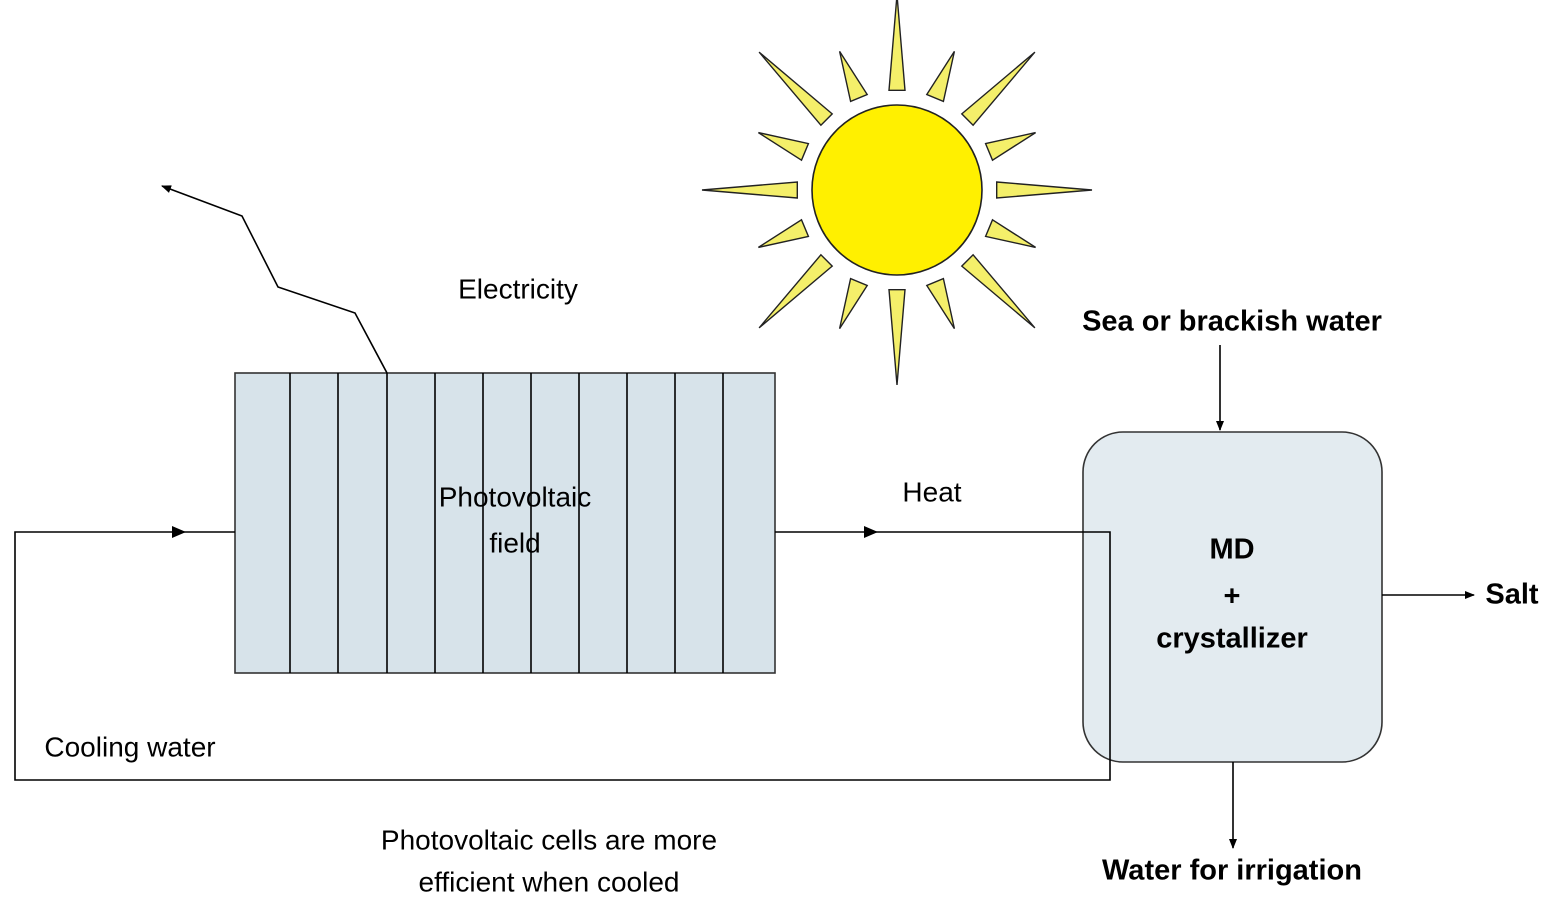  What do you see at coordinates (1512, 595) in the screenshot?
I see `salt-label: Salt` at bounding box center [1512, 595].